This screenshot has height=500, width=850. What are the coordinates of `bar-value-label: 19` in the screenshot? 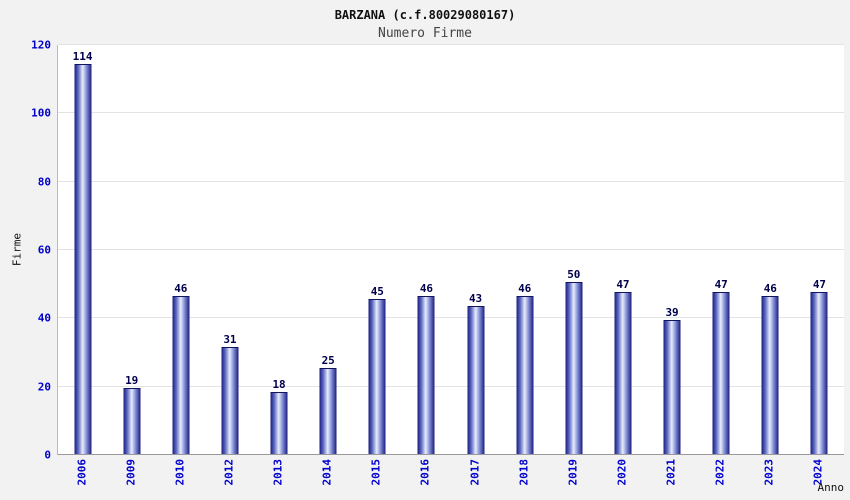 It's located at (132, 381).